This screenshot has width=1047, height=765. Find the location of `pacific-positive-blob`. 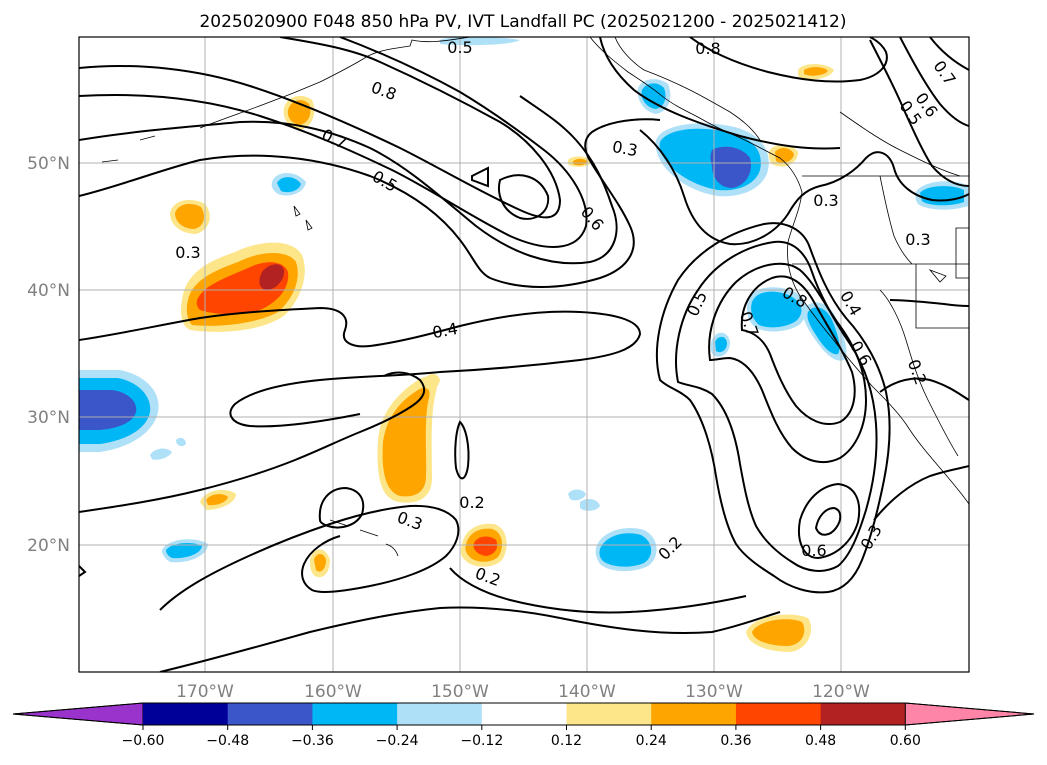

pacific-positive-blob is located at coordinates (242, 287).